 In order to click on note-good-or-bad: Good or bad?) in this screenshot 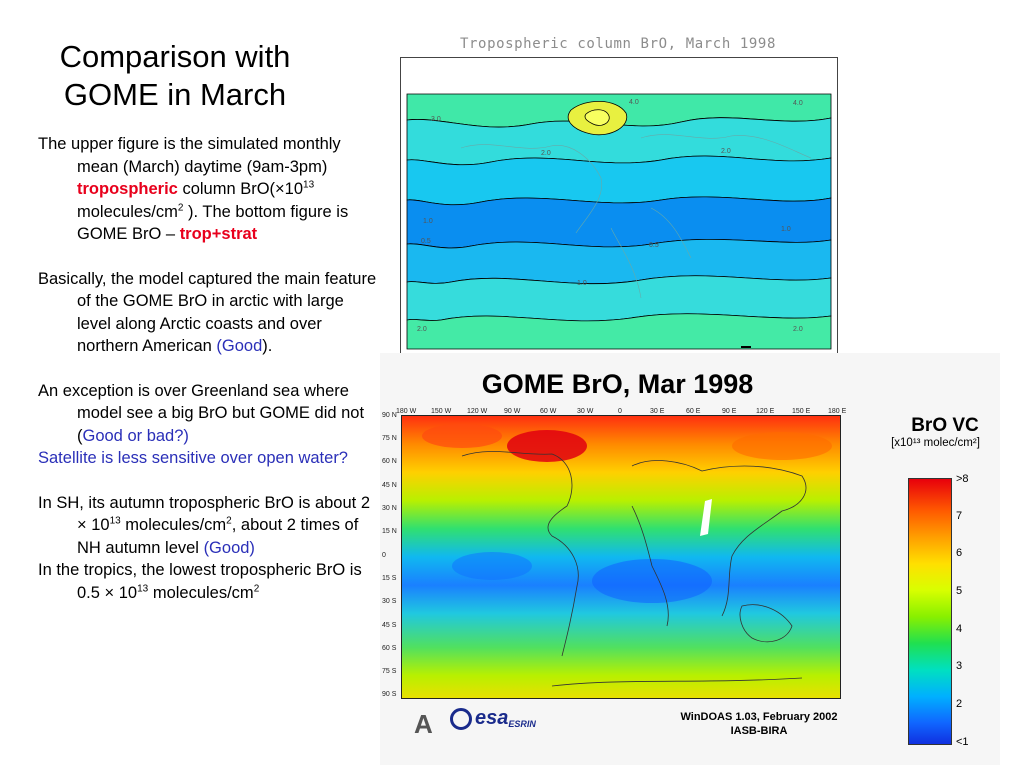, I will do `click(135, 435)`.